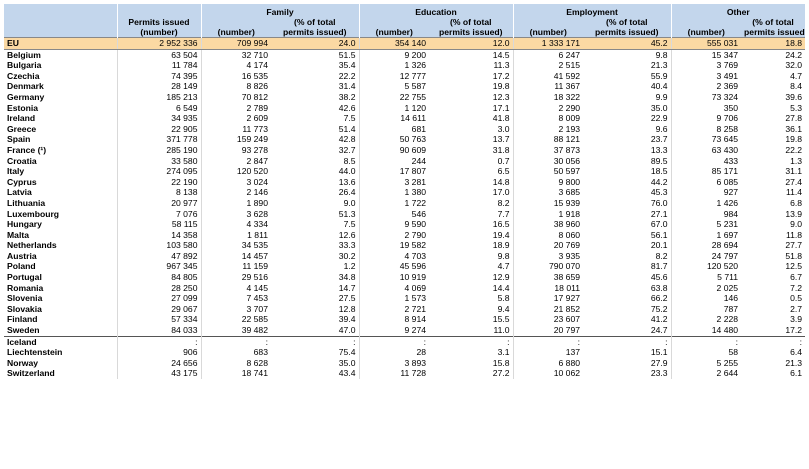 Image resolution: width=809 pixels, height=469 pixels. I want to click on value-cell: 34.8, so click(347, 277).